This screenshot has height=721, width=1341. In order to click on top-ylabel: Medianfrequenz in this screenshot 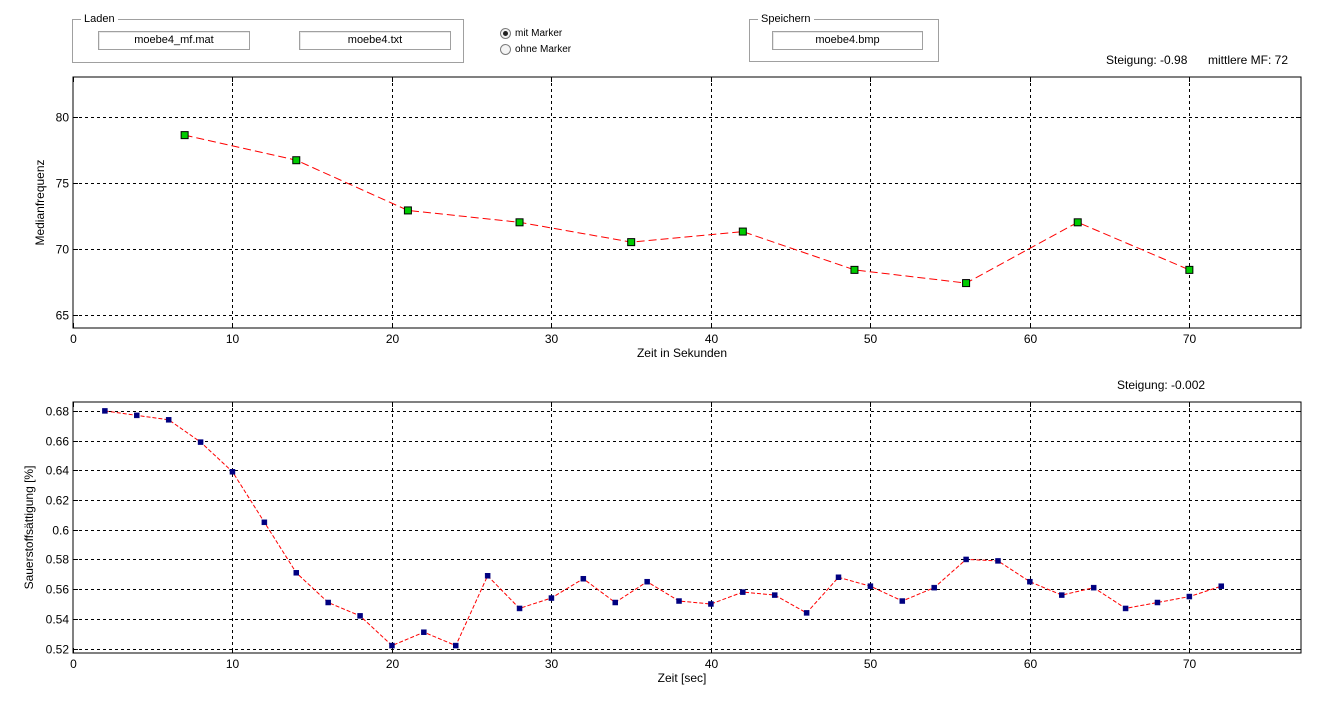, I will do `click(40, 202)`.